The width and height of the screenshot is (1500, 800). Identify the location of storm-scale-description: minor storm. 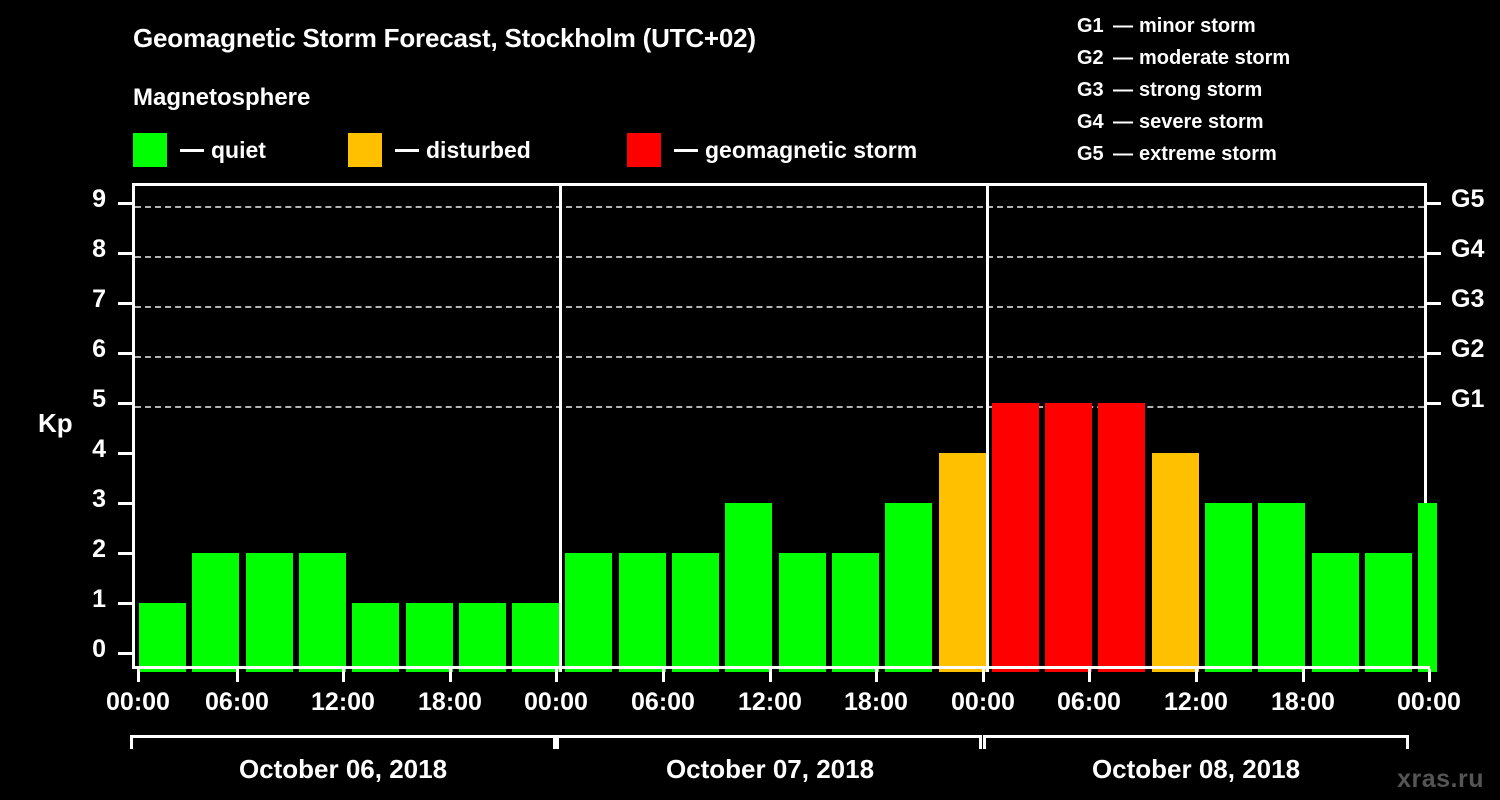
(1197, 26).